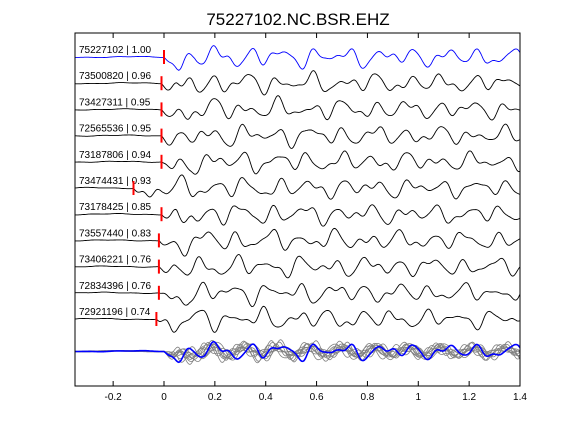 The width and height of the screenshot is (576, 432). Describe the element at coordinates (115, 50) in the screenshot. I see `trace-label: 75227102 | 1.00` at that location.